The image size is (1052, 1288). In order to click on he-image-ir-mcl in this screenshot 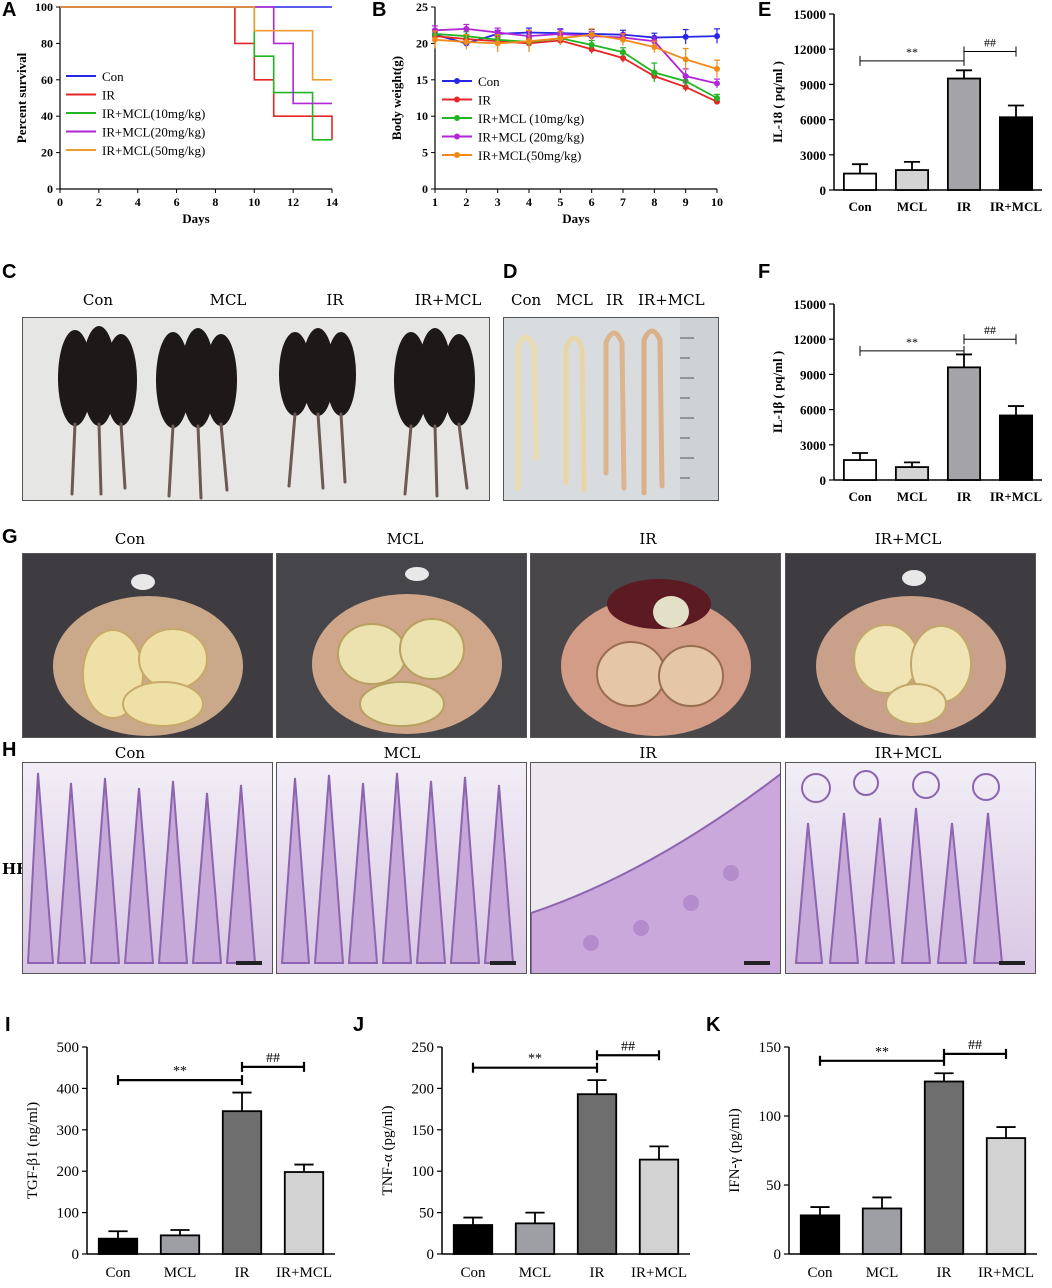, I will do `click(910, 868)`.